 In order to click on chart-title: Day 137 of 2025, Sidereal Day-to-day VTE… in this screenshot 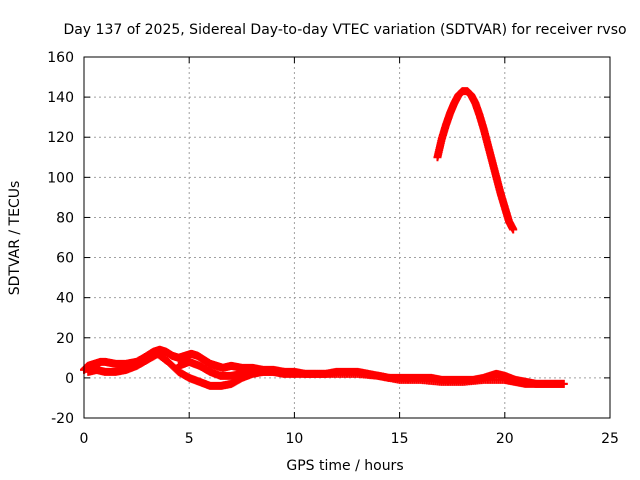, I will do `click(344, 30)`.